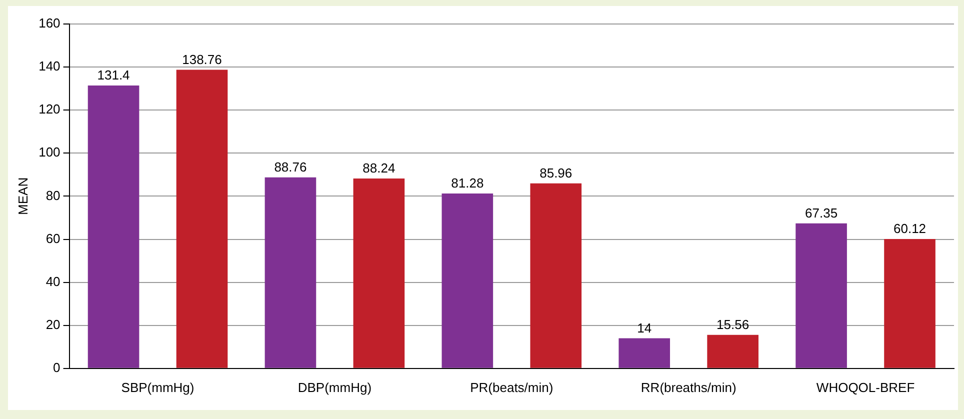 The width and height of the screenshot is (964, 419). What do you see at coordinates (688, 387) in the screenshot?
I see `x-tick-label: RR(breaths/min)` at bounding box center [688, 387].